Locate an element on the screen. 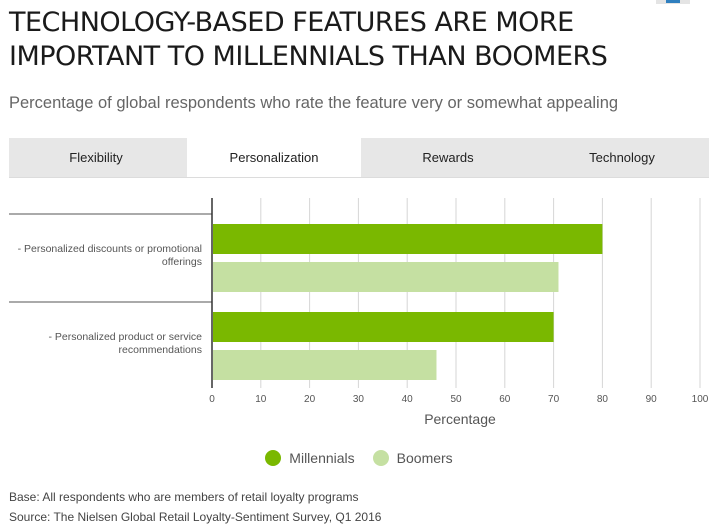  x-axis-title: Percentage is located at coordinates (460, 419).